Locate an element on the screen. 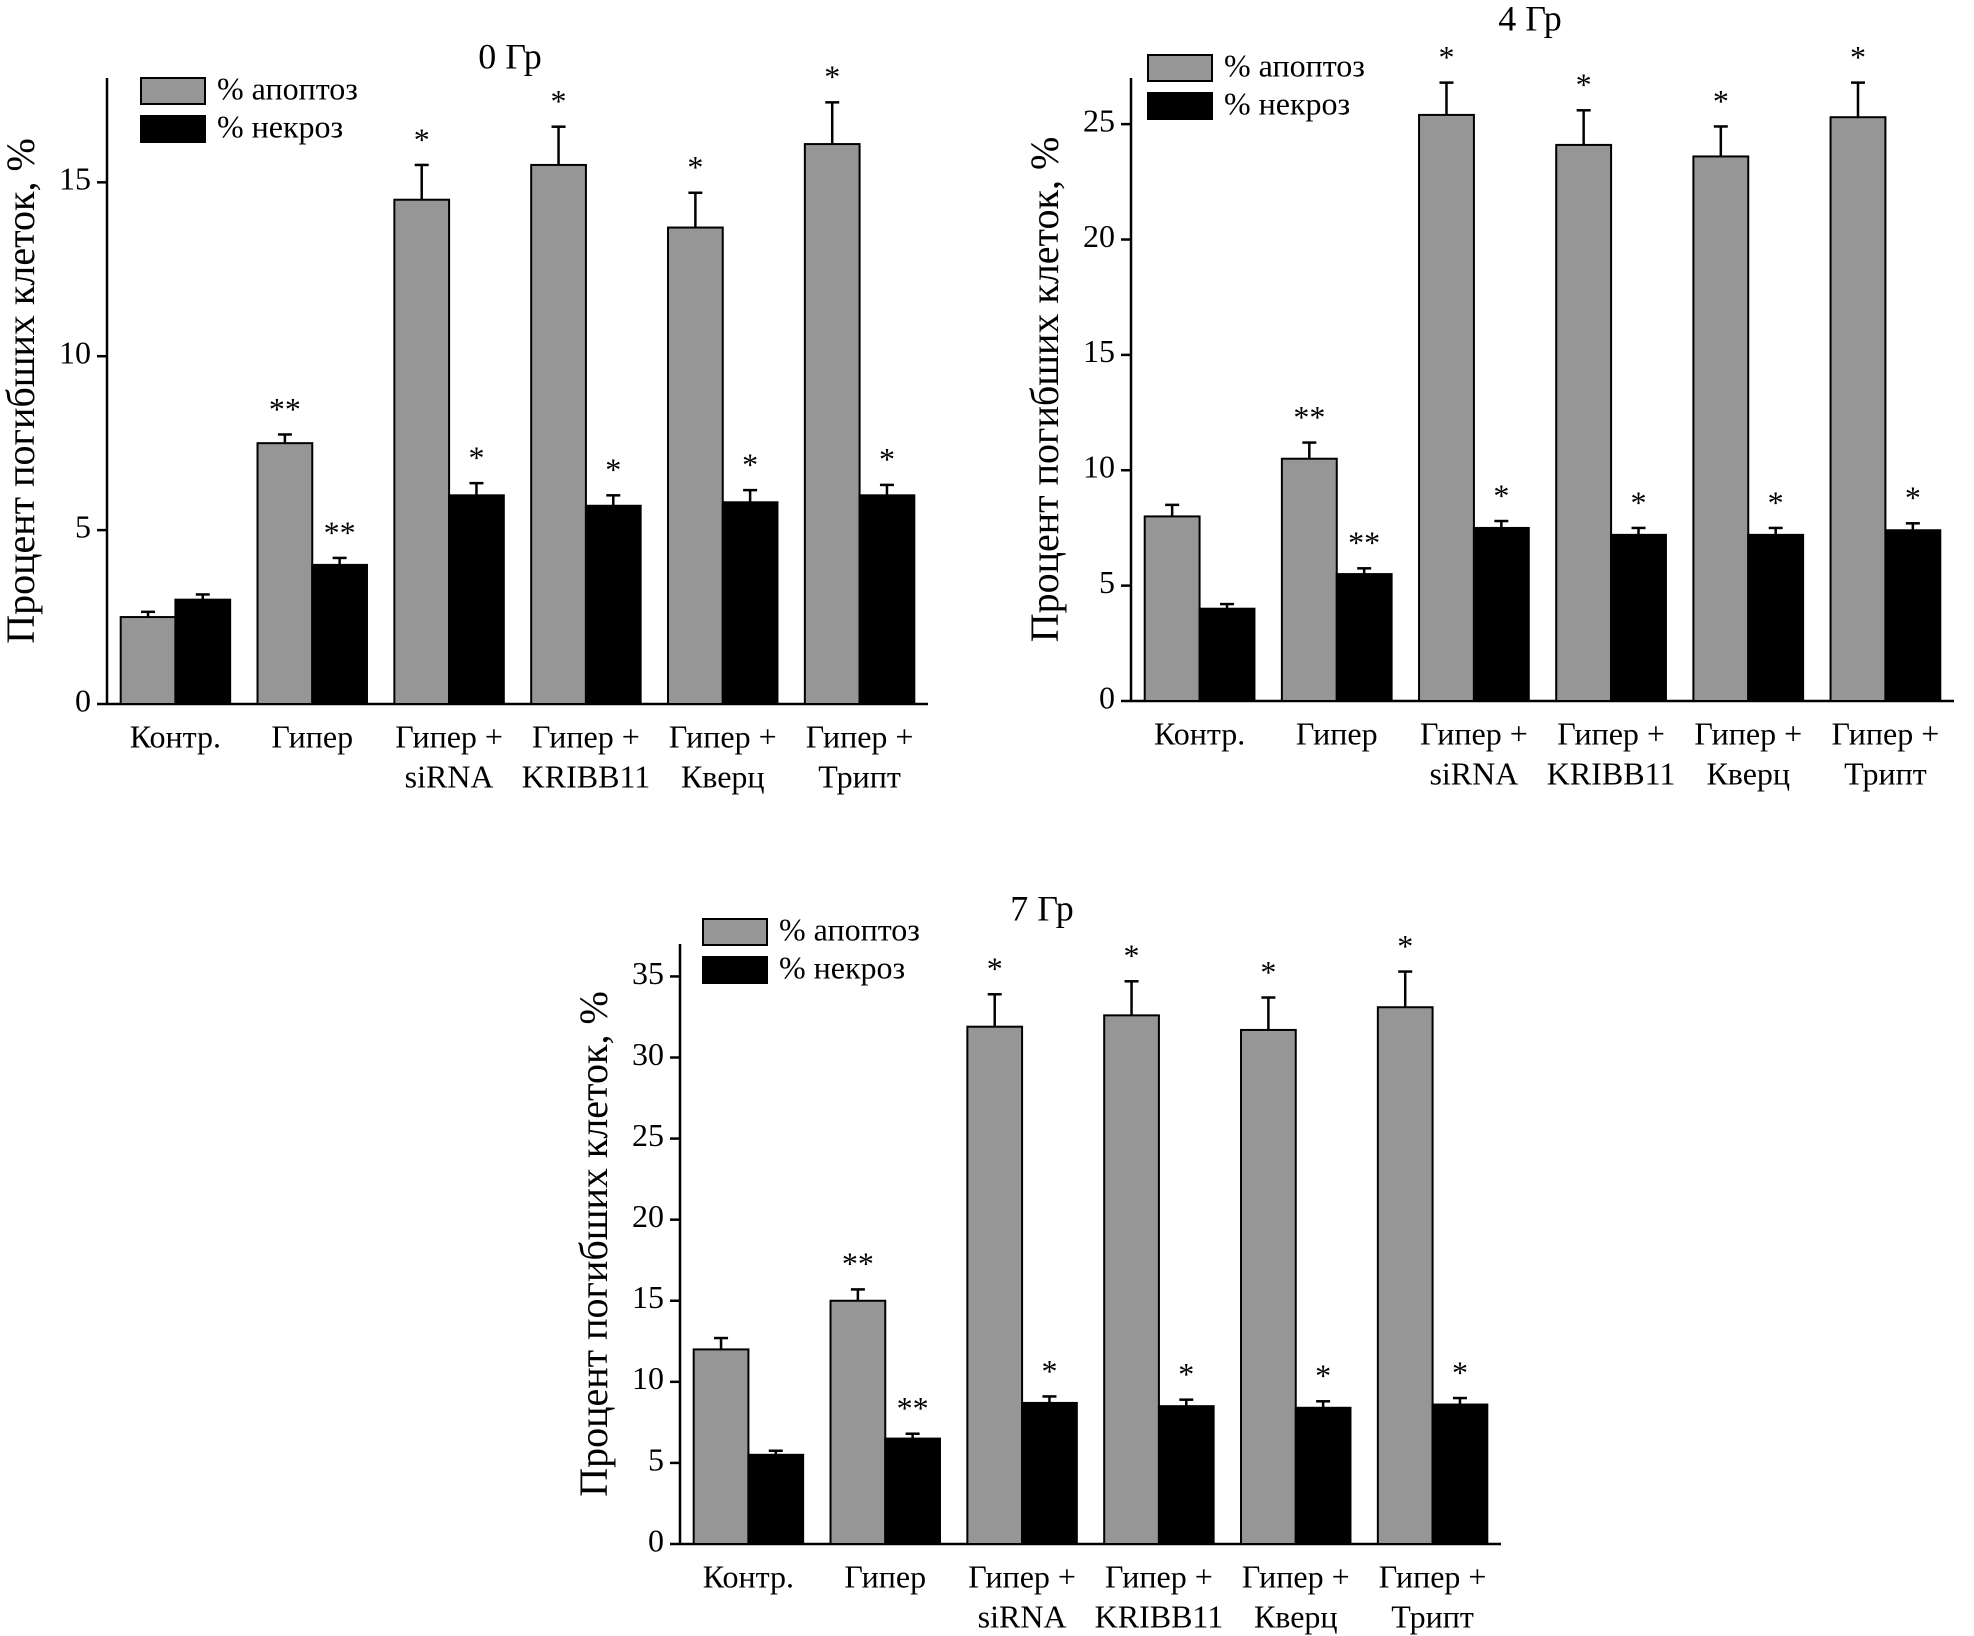 The image size is (1974, 1636). y-axis-label: Процент погибших клеток, % is located at coordinates (21, 391).